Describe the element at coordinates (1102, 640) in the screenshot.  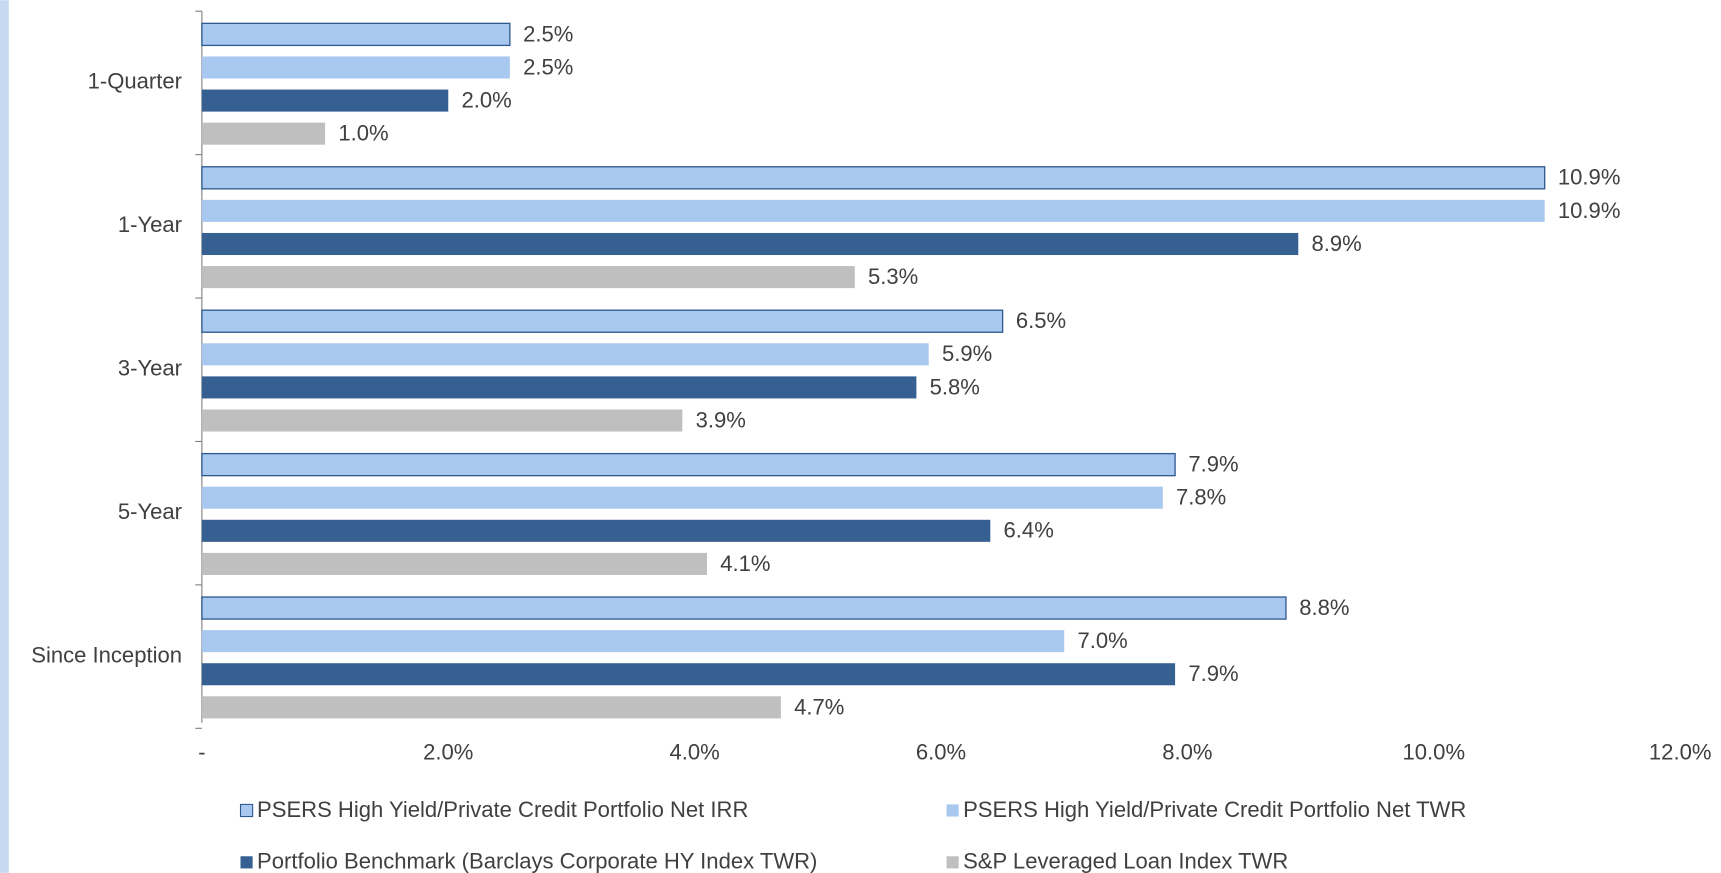
I see `data-label: 7.0%` at that location.